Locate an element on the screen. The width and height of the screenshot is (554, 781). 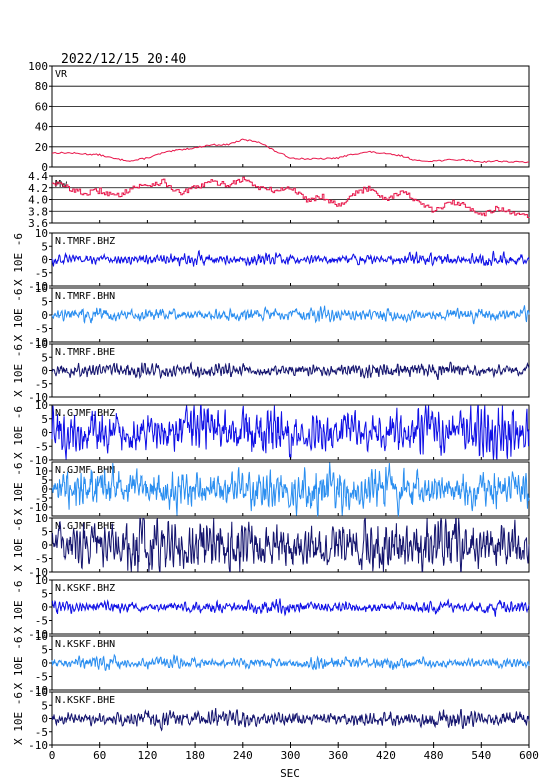
panel-label: N.TMRF.BHE is located at coordinates (85, 352).